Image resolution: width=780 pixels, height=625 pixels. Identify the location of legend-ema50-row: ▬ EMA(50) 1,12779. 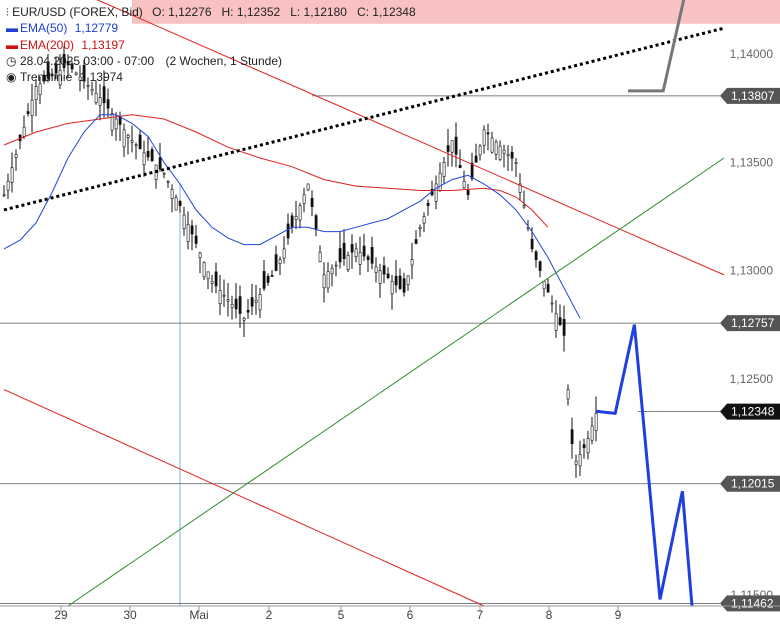
(62, 28).